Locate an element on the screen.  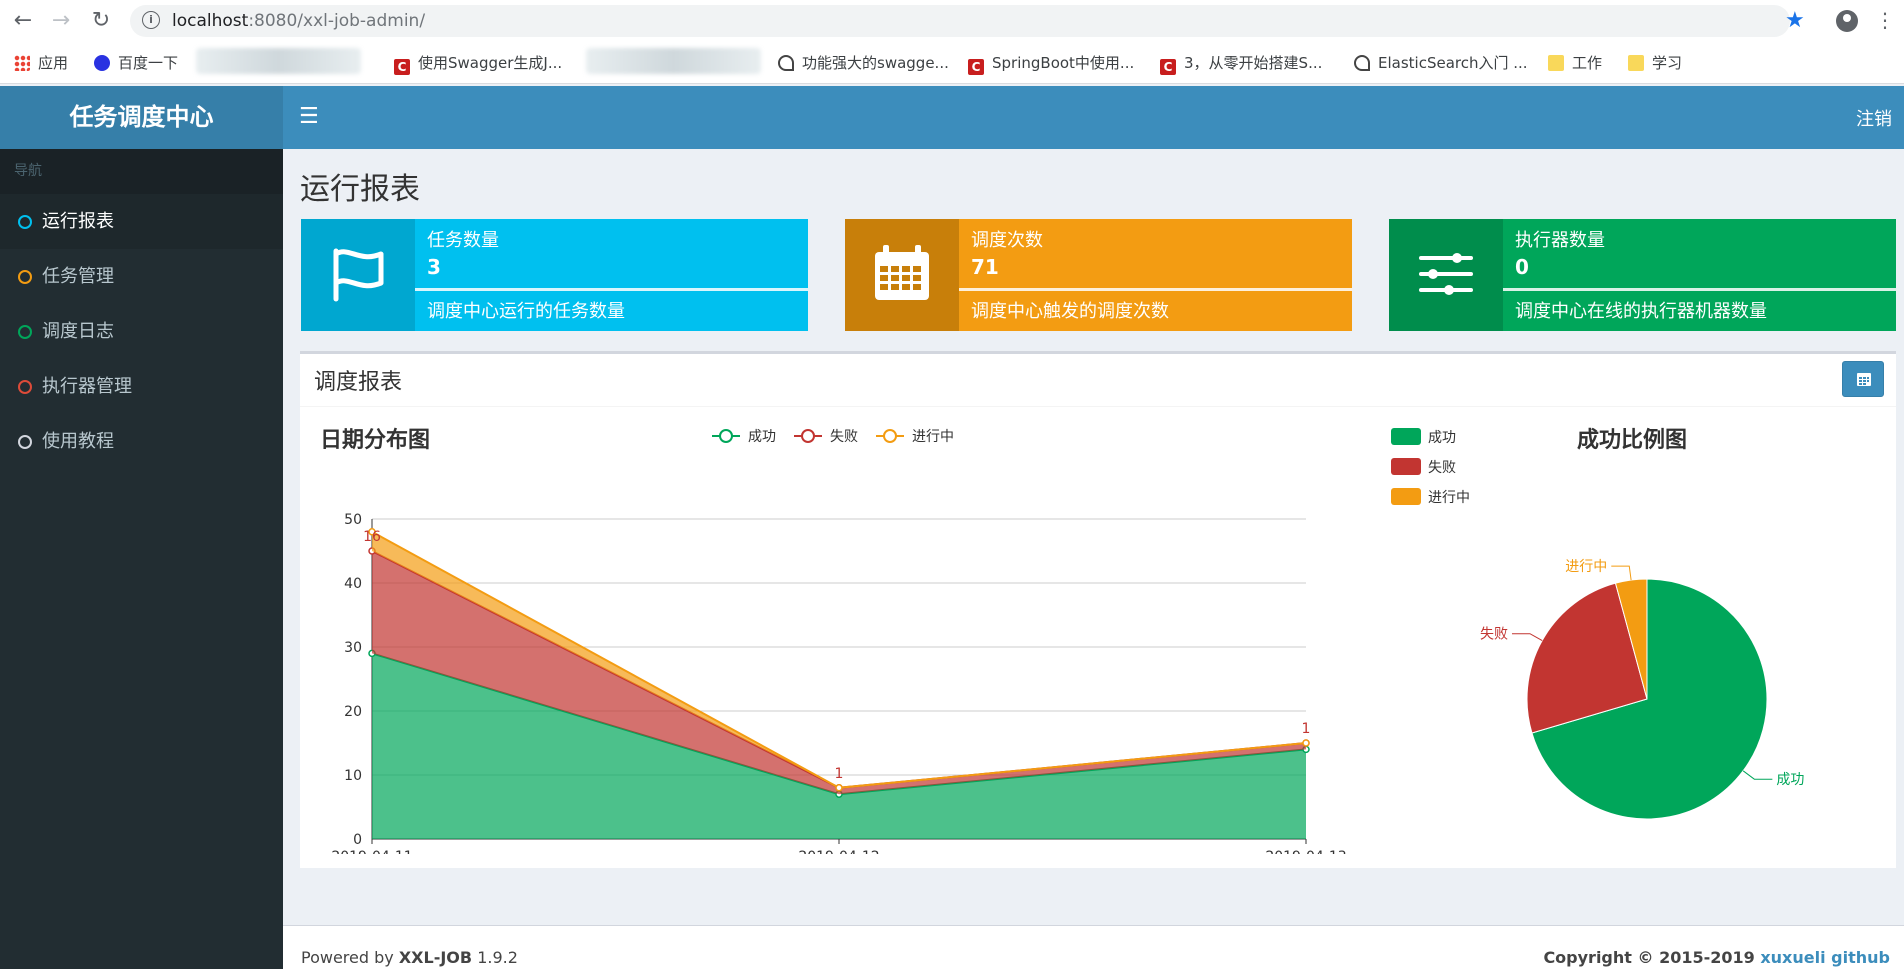
info-box-executors: 执行器数量 0 调度中心在线的执行器机器数量 is located at coordinates (1642, 275).